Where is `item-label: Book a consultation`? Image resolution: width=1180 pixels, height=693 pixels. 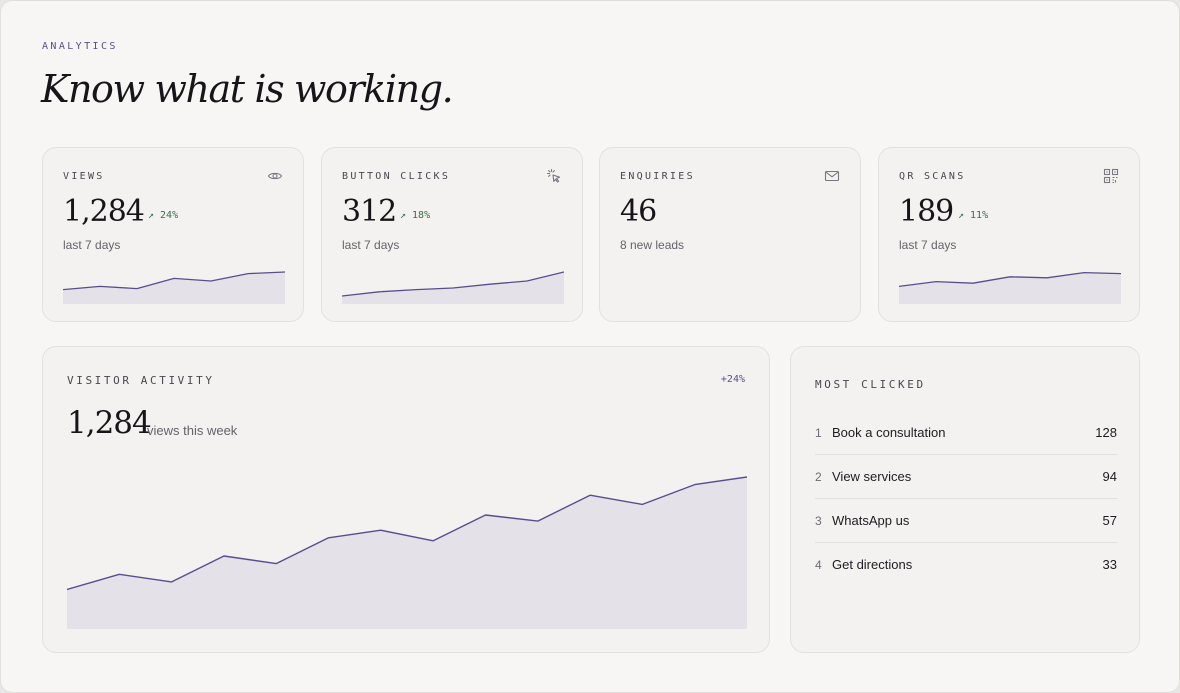 item-label: Book a consultation is located at coordinates (889, 432).